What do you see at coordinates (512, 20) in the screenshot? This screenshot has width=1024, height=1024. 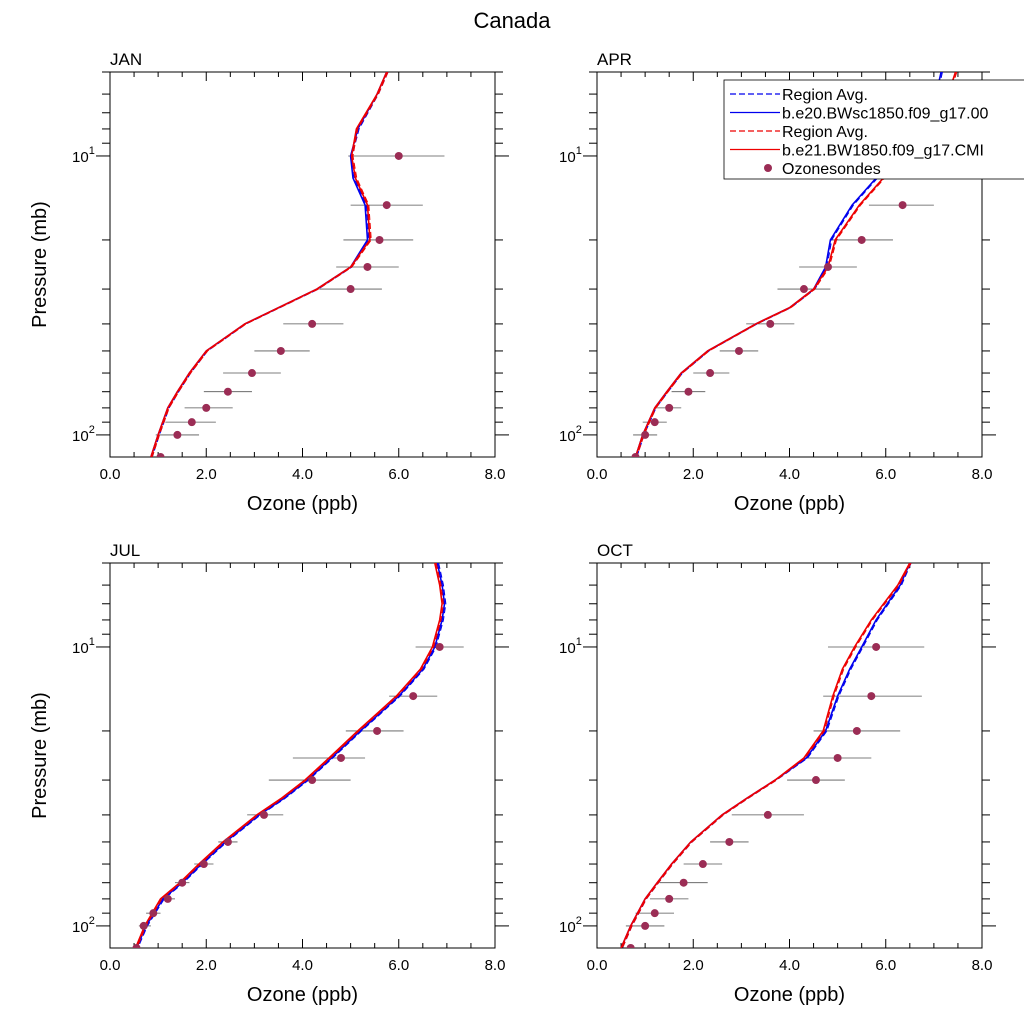 I see `figure-title: Canada` at bounding box center [512, 20].